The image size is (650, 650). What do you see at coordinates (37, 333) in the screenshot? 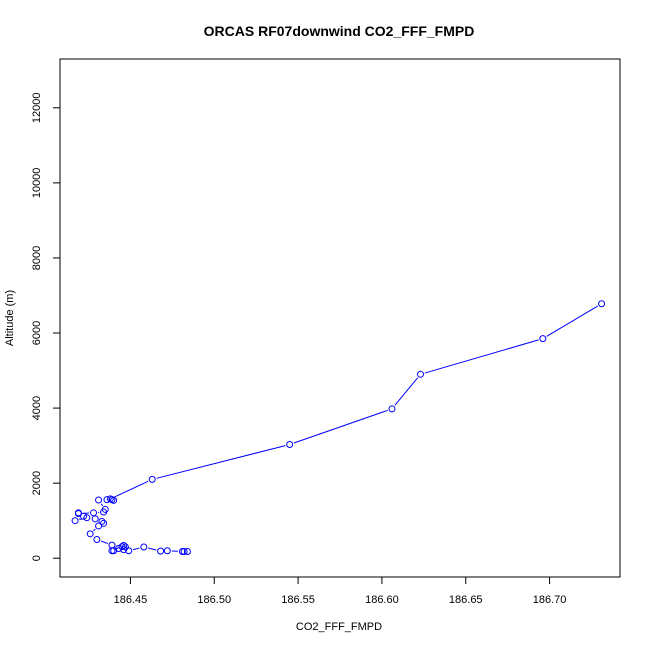
I see `y-tick-label: 6000` at bounding box center [37, 333].